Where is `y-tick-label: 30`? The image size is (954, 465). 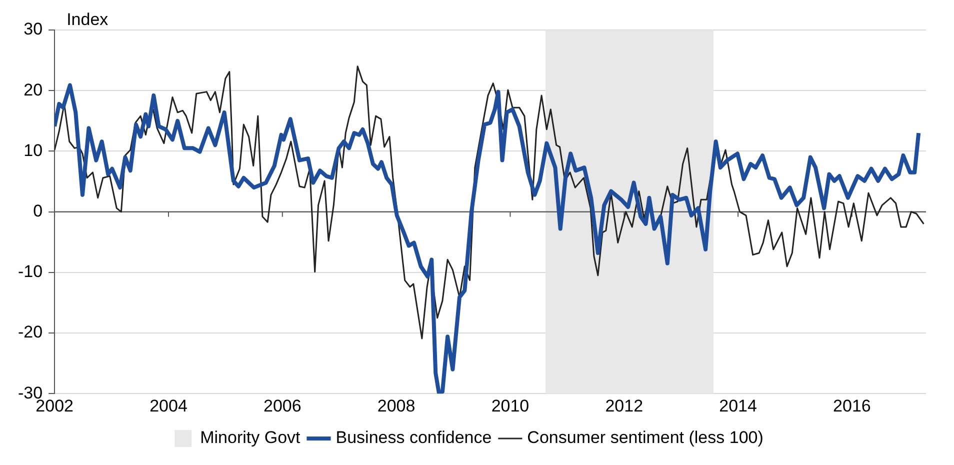 y-tick-label: 30 is located at coordinates (33, 29).